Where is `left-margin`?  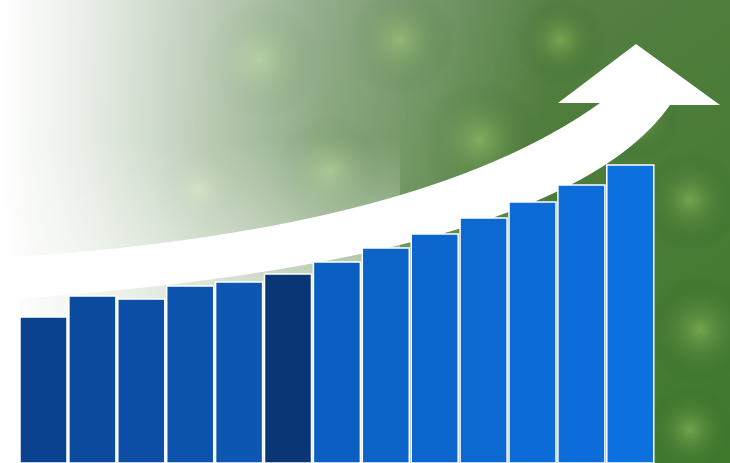 left-margin is located at coordinates (10, 381).